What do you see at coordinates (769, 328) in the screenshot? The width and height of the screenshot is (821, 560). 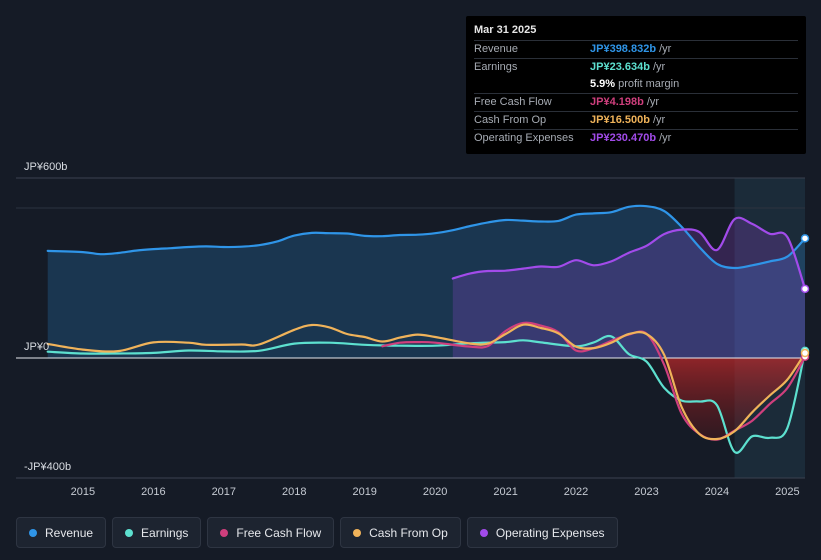 I see `forecast-region` at bounding box center [769, 328].